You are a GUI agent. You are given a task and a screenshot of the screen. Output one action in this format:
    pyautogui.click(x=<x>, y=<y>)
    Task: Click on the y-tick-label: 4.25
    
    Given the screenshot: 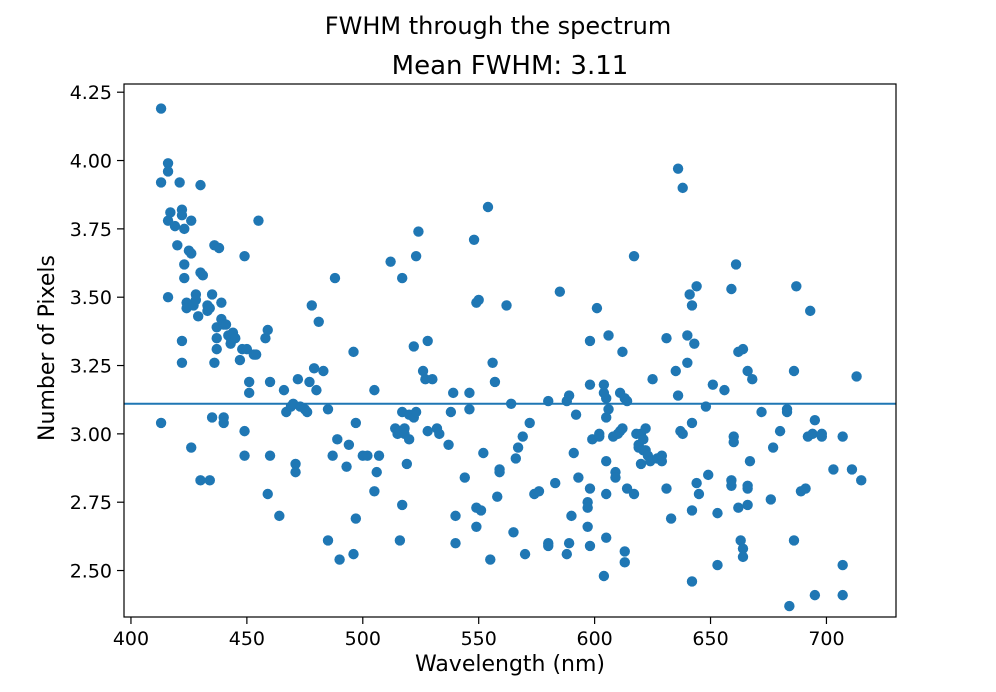 What is the action you would take?
    pyautogui.click(x=91, y=93)
    